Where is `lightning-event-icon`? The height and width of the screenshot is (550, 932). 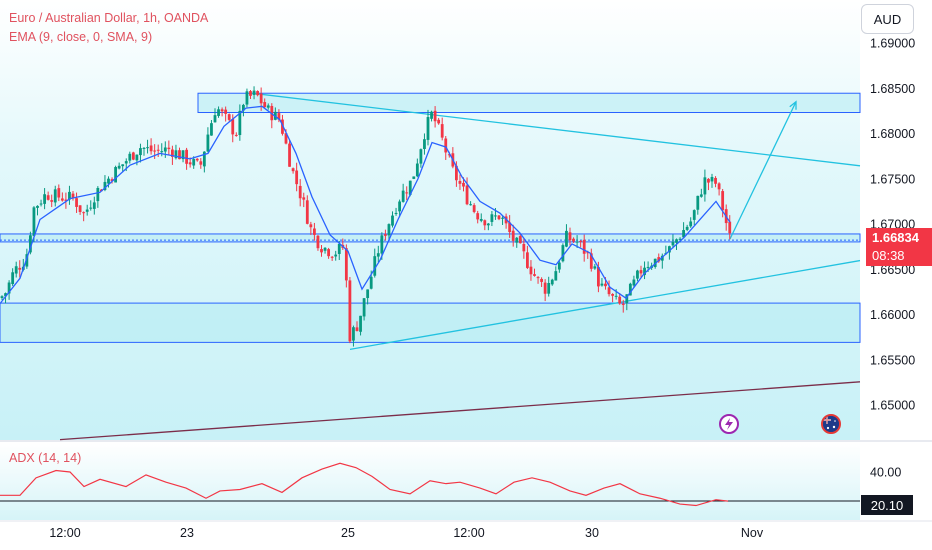 lightning-event-icon is located at coordinates (729, 424).